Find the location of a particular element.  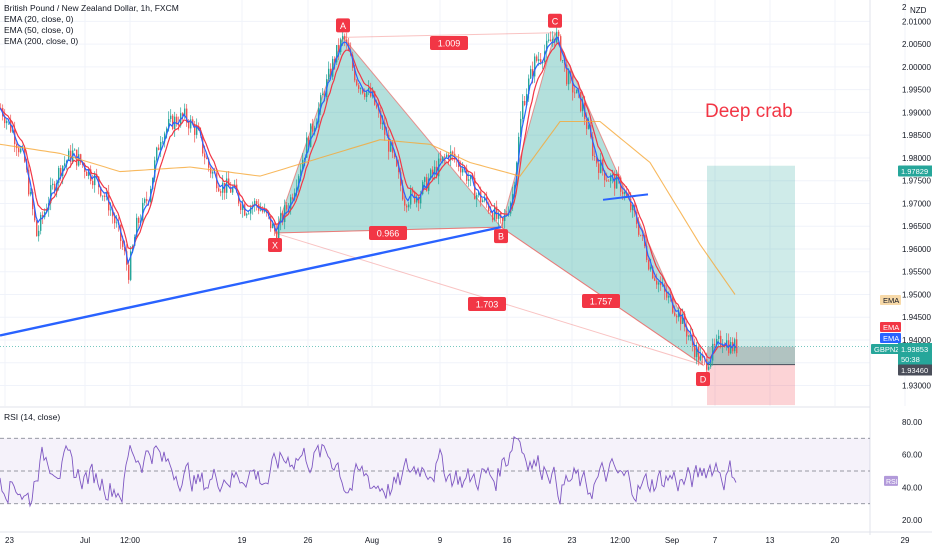

price-tick-label: 1.98000 is located at coordinates (916, 158).